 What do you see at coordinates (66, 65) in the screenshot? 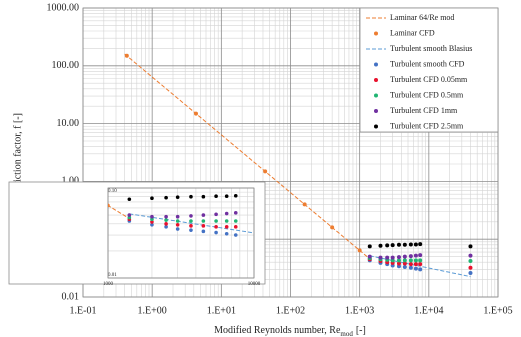
I see `y-tick-label: 100.00` at bounding box center [66, 65].